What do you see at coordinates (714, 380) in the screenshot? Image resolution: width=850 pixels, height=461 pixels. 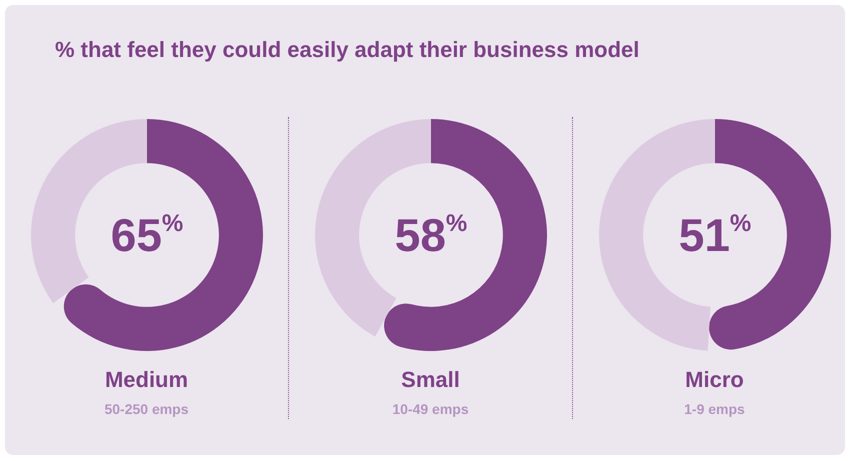 I see `text: Micro` at bounding box center [714, 380].